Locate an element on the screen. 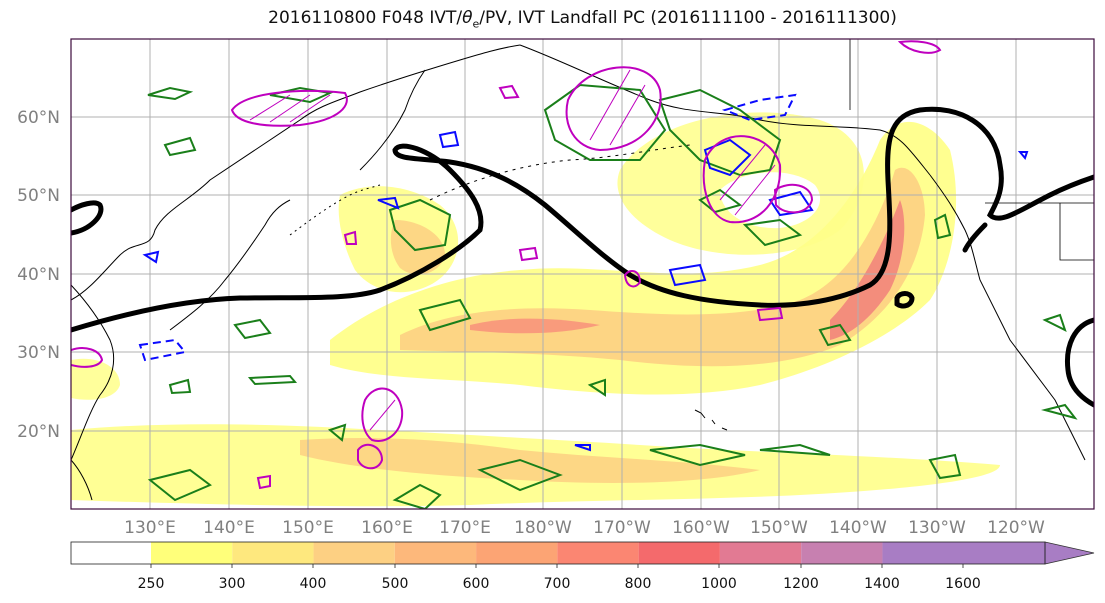  ivt-plume-main-core is located at coordinates (535, 326).